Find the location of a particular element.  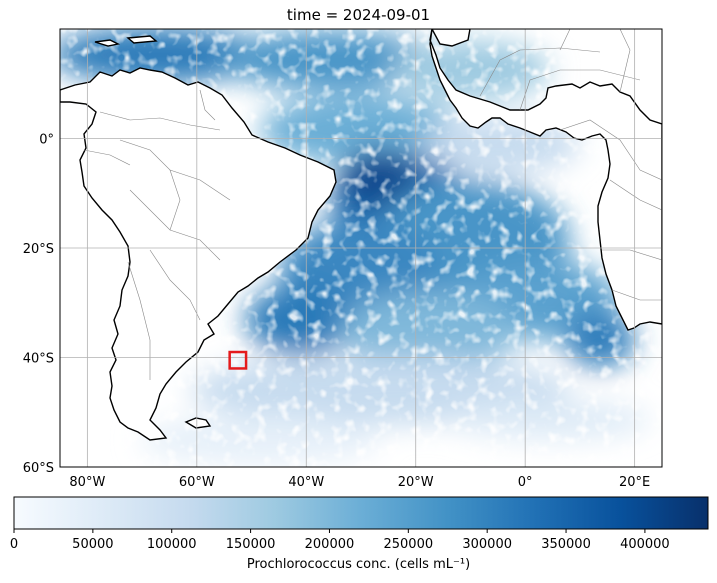

colorbar-tick-label: 100000 is located at coordinates (172, 544).